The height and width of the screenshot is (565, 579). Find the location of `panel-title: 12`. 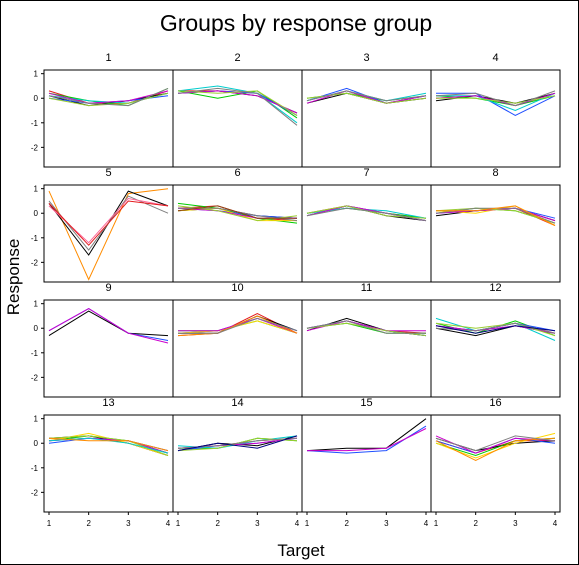

panel-title: 12 is located at coordinates (495, 288).